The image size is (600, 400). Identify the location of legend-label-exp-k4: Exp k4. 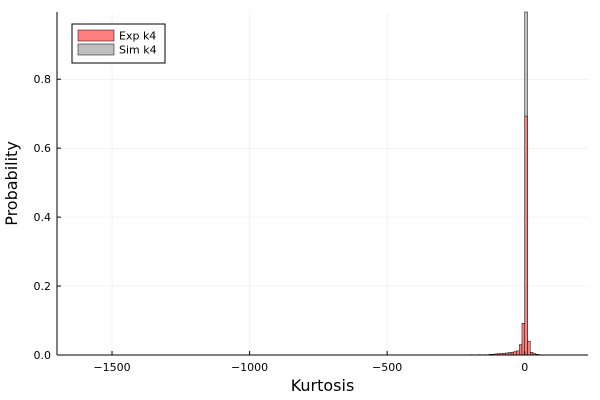
(137, 36).